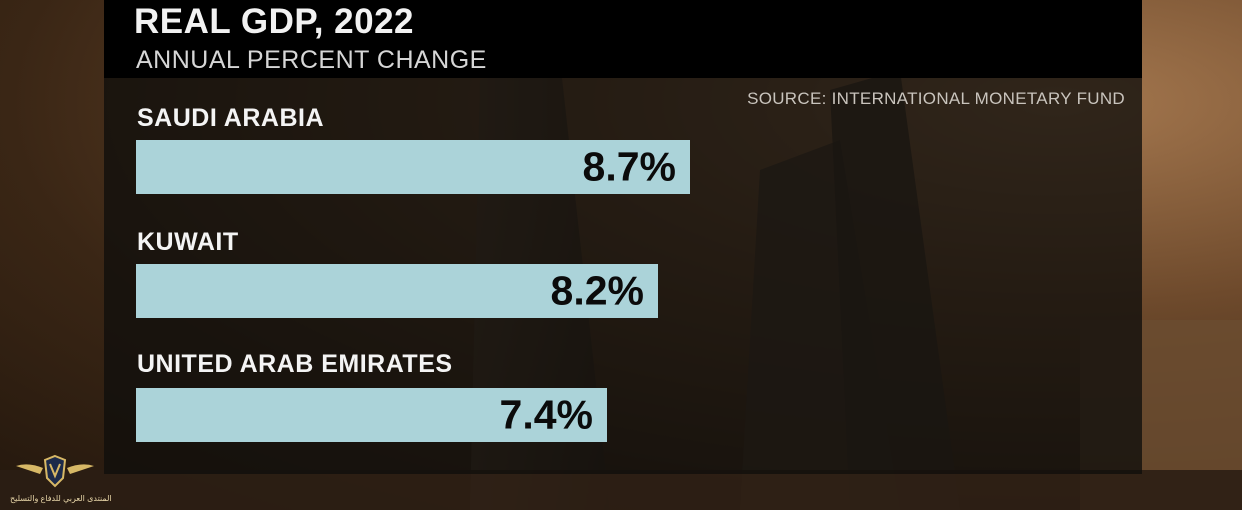  Describe the element at coordinates (413, 167) in the screenshot. I see `bar: 8.7%` at that location.